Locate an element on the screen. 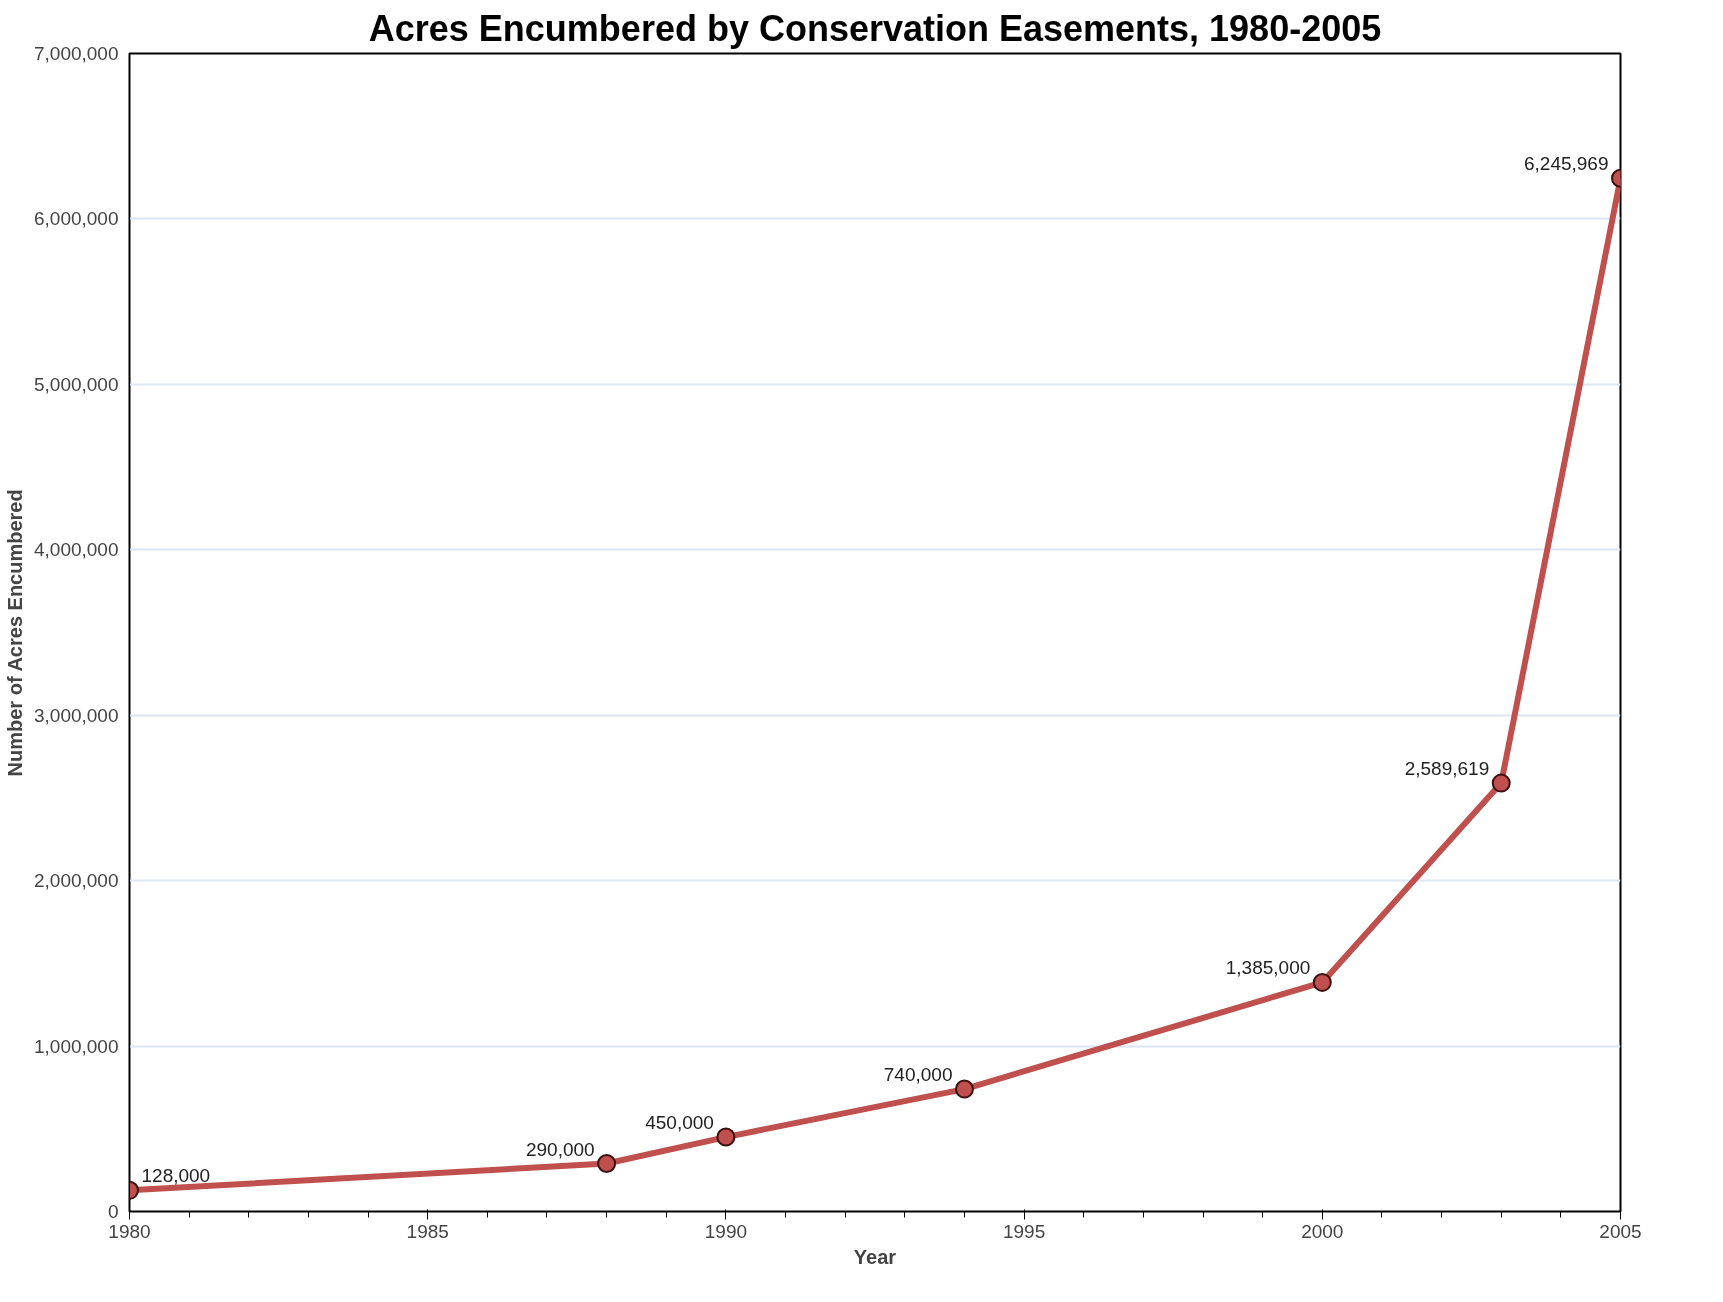 The image size is (1723, 1302). data-label: 6,245,969 is located at coordinates (1566, 164).